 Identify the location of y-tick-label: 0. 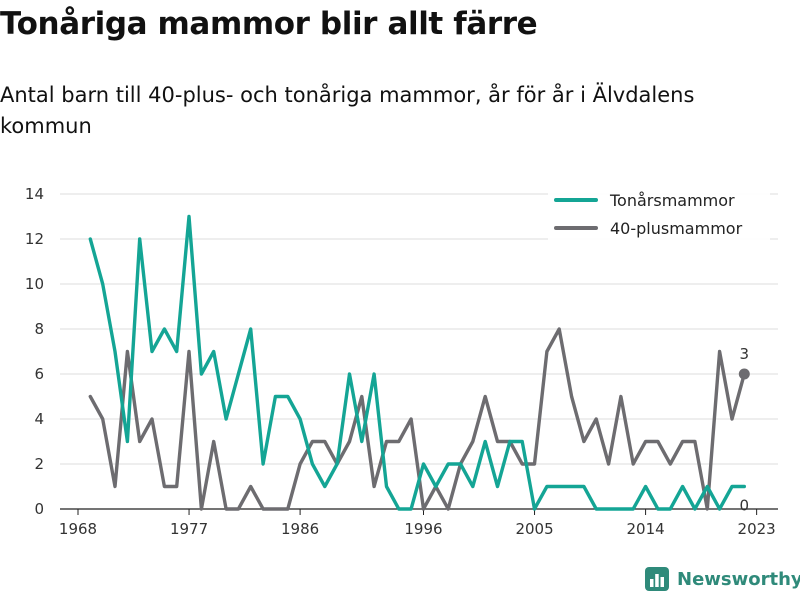
(39, 509).